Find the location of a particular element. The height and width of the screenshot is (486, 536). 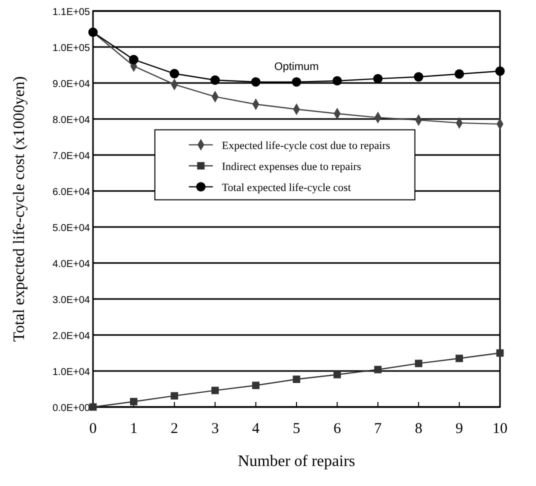

y-tick-label: 7.0E+04 is located at coordinates (71, 156).